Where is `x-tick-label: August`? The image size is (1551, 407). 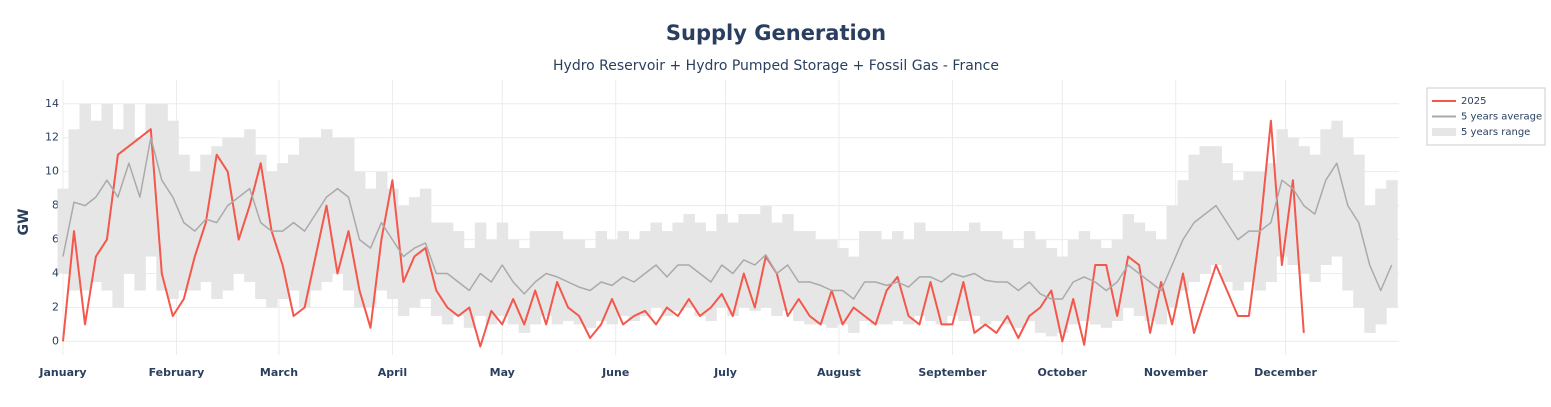 x-tick-label: August is located at coordinates (839, 372).